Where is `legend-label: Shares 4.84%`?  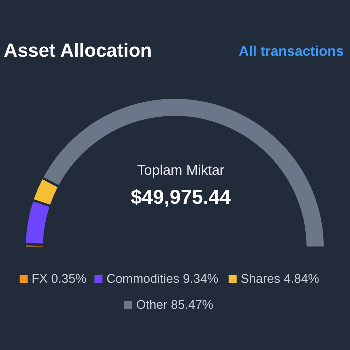
legend-label: Shares 4.84% is located at coordinates (280, 279).